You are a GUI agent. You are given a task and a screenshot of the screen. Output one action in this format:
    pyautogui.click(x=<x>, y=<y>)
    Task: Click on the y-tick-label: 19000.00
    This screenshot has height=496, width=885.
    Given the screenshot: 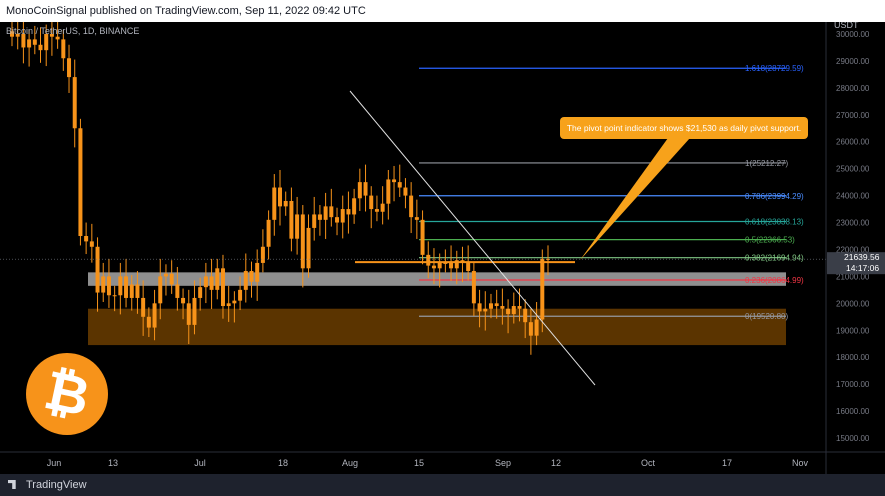 What is the action you would take?
    pyautogui.click(x=853, y=330)
    